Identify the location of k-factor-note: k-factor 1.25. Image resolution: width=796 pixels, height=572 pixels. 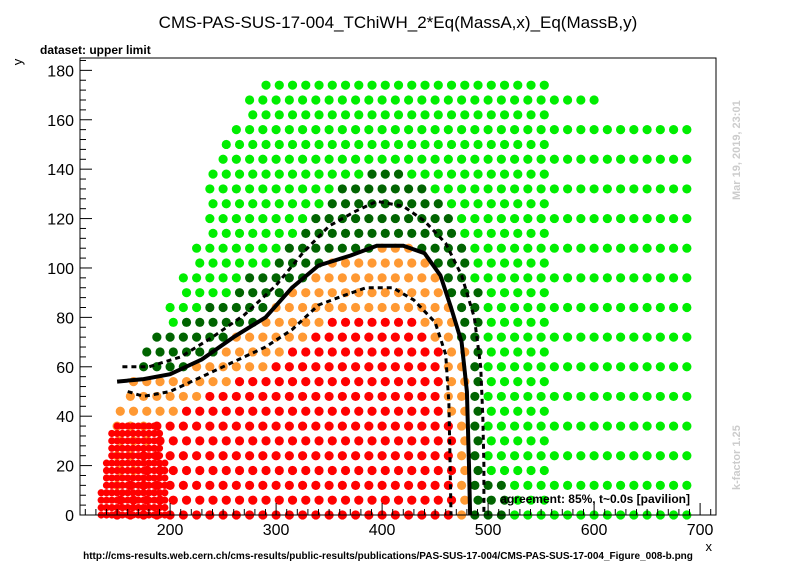
(737, 457).